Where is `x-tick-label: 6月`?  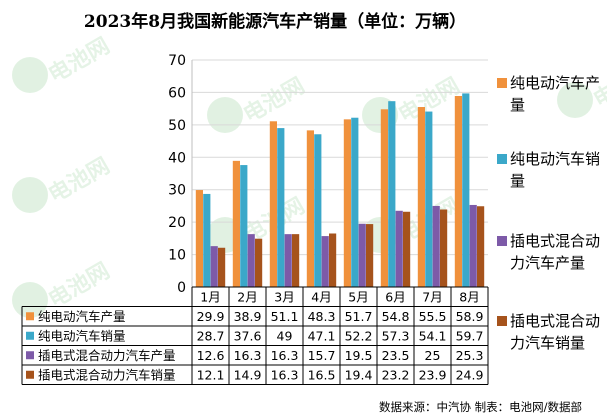 x-tick-label: 6月 is located at coordinates (395, 297).